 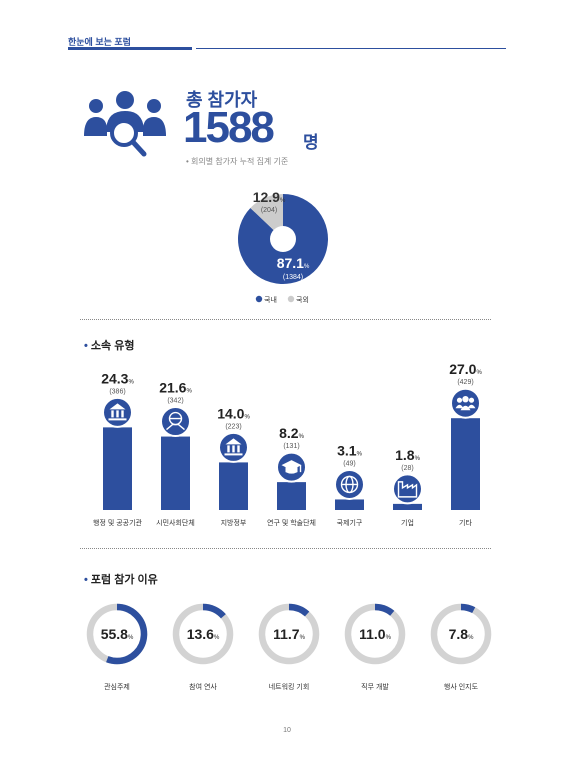 What do you see at coordinates (351, 48) in the screenshot?
I see `header-rule-thin` at bounding box center [351, 48].